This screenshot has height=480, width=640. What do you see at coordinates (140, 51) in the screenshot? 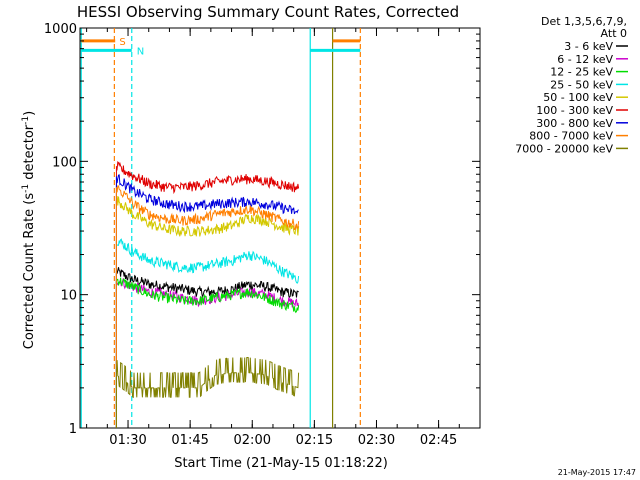
I see `flag-label: N` at bounding box center [140, 51].